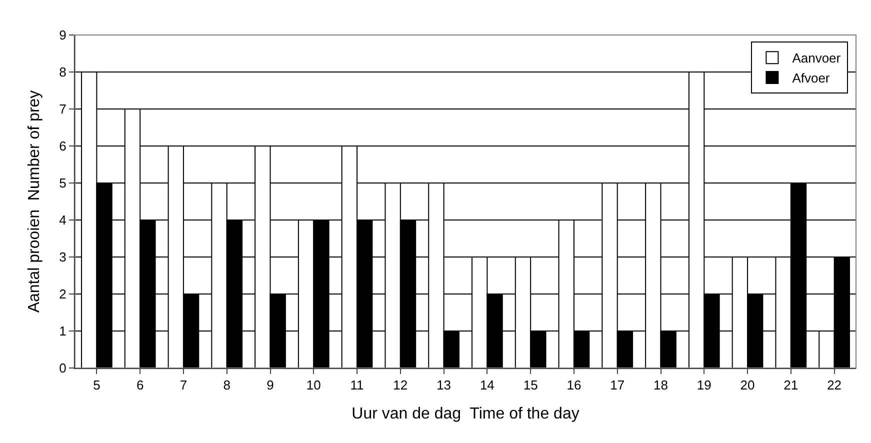 The height and width of the screenshot is (443, 871). Describe the element at coordinates (811, 78) in the screenshot. I see `legend-label: Afvoer` at that location.